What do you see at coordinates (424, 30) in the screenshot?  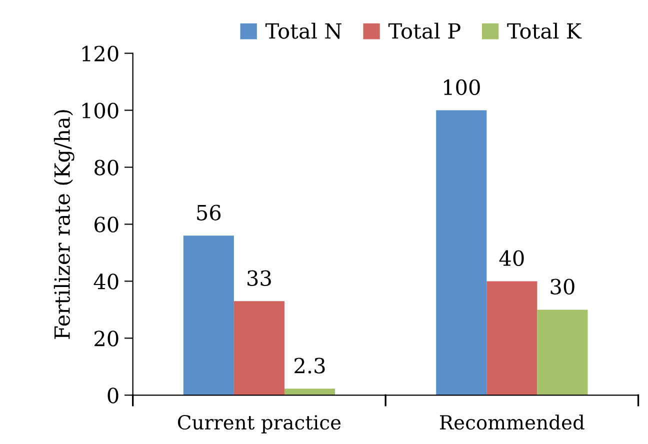 I see `legend-label: Total P` at bounding box center [424, 30].